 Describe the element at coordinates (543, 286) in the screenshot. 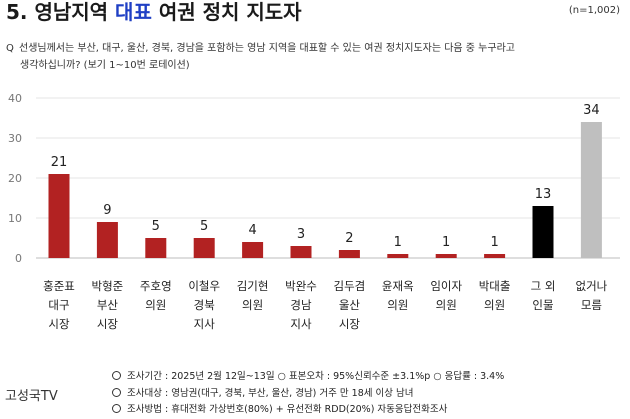

I see `x-tick-label: 그 외` at that location.